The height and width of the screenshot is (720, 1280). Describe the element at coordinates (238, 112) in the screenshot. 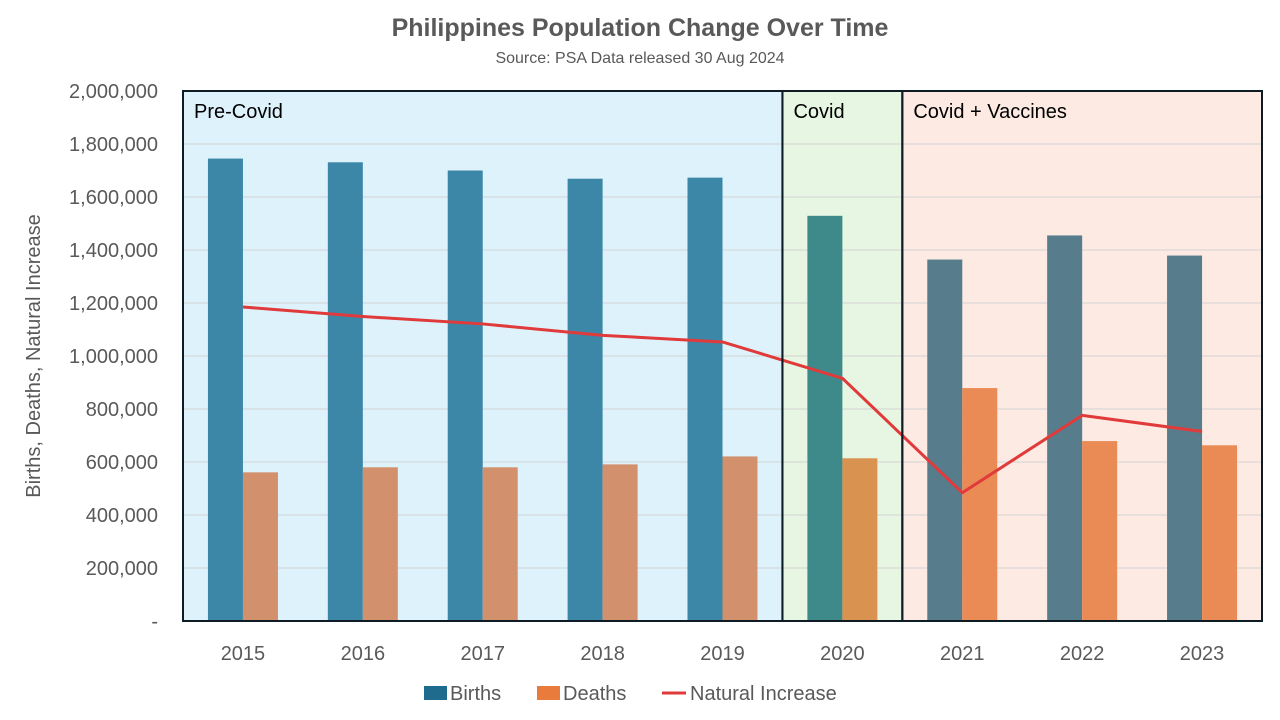

I see `region-label: Pre-Covid` at that location.